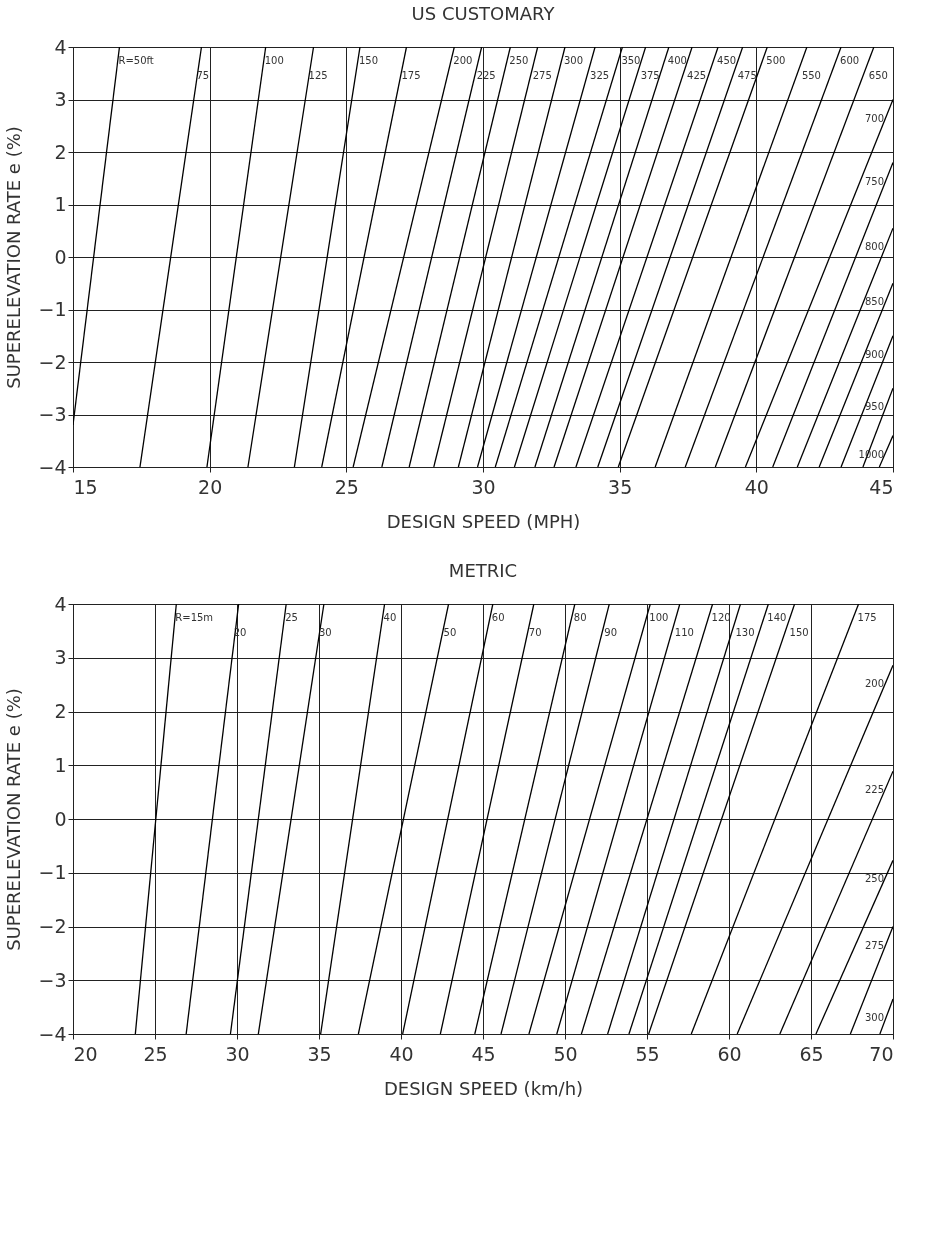 Image resolution: width=947 pixels, height=1254 pixels. I want to click on series-label: 125, so click(318, 75).